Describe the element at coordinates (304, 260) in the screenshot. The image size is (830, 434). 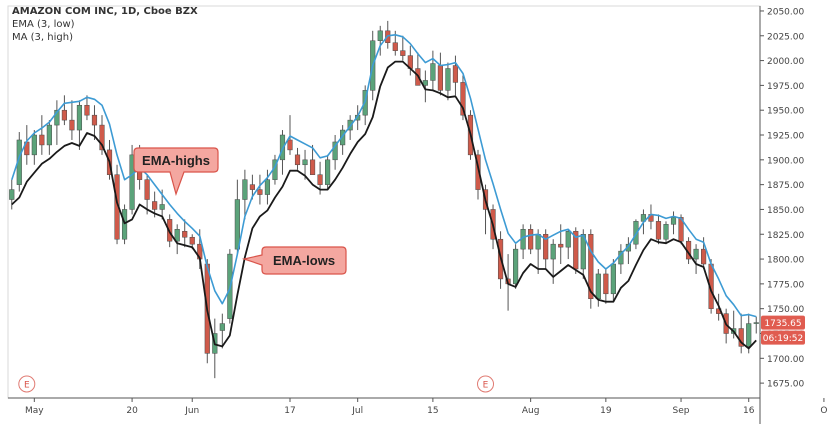
I see `callout-ema-lows-text: EMA-lows` at that location.